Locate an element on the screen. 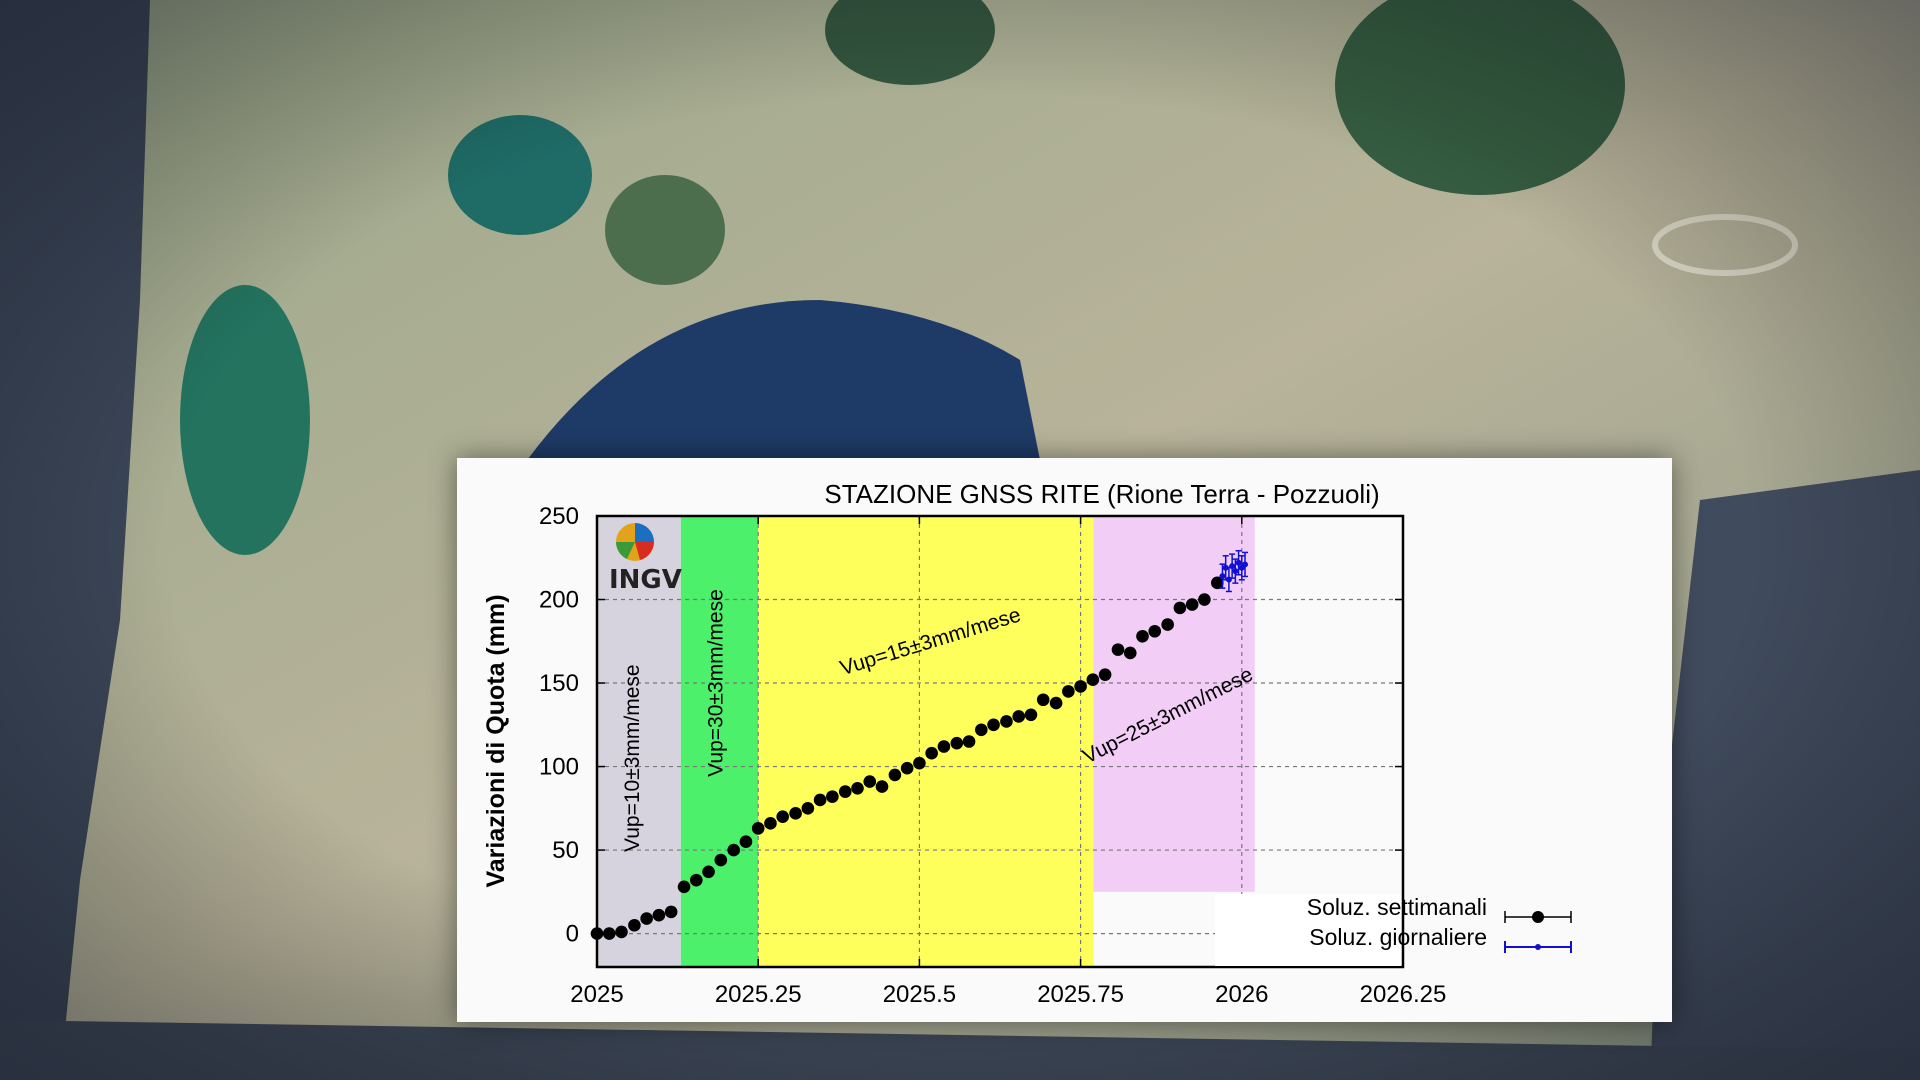 The height and width of the screenshot is (1080, 1920). y-tick-label: 100 is located at coordinates (559, 767).